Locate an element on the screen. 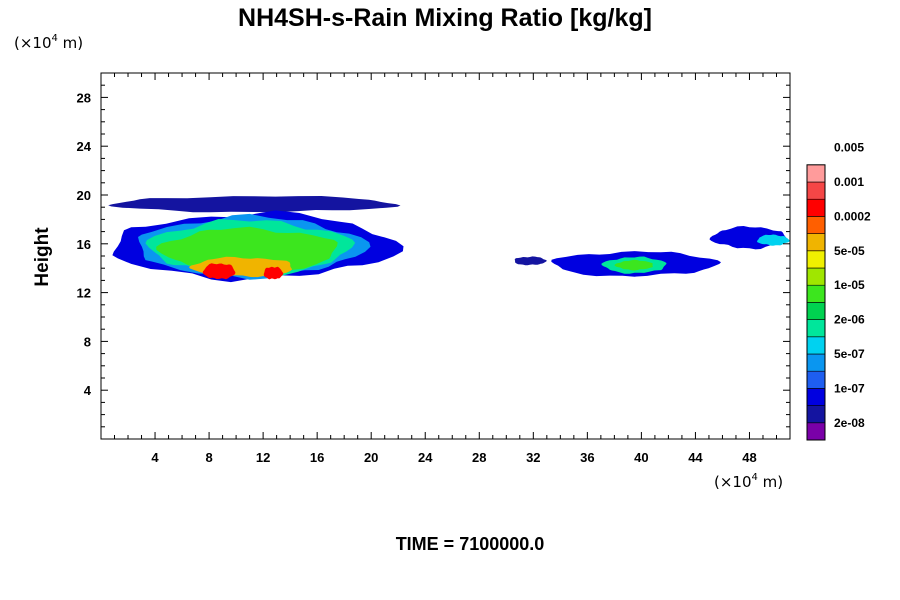 The height and width of the screenshot is (600, 900). x-tick-label: 24 is located at coordinates (425, 457).